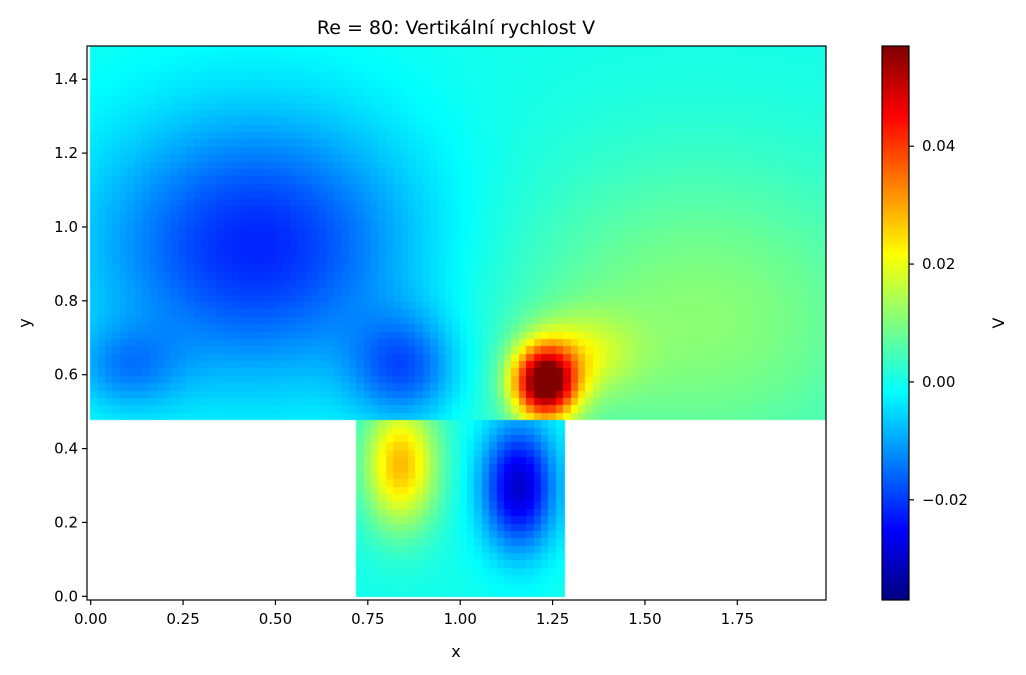  What do you see at coordinates (66, 301) in the screenshot?
I see `y-tick-label: 0.8` at bounding box center [66, 301].